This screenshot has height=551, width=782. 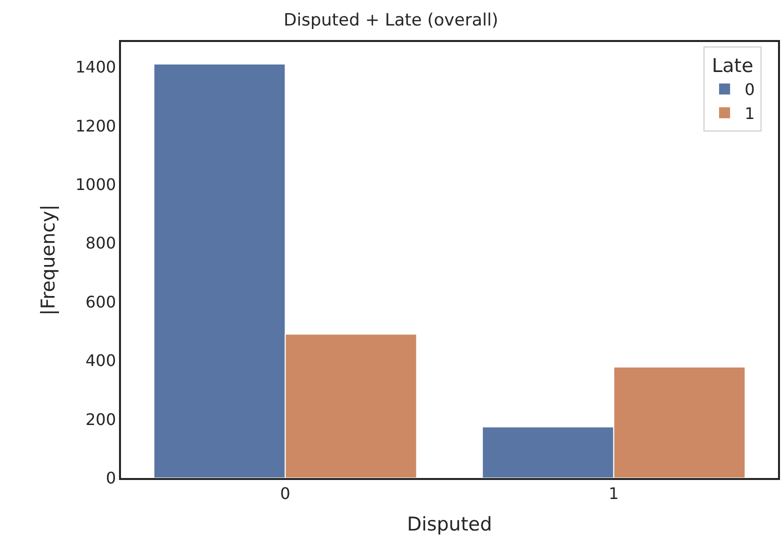 I want to click on legend-label: 0, so click(x=749, y=90).